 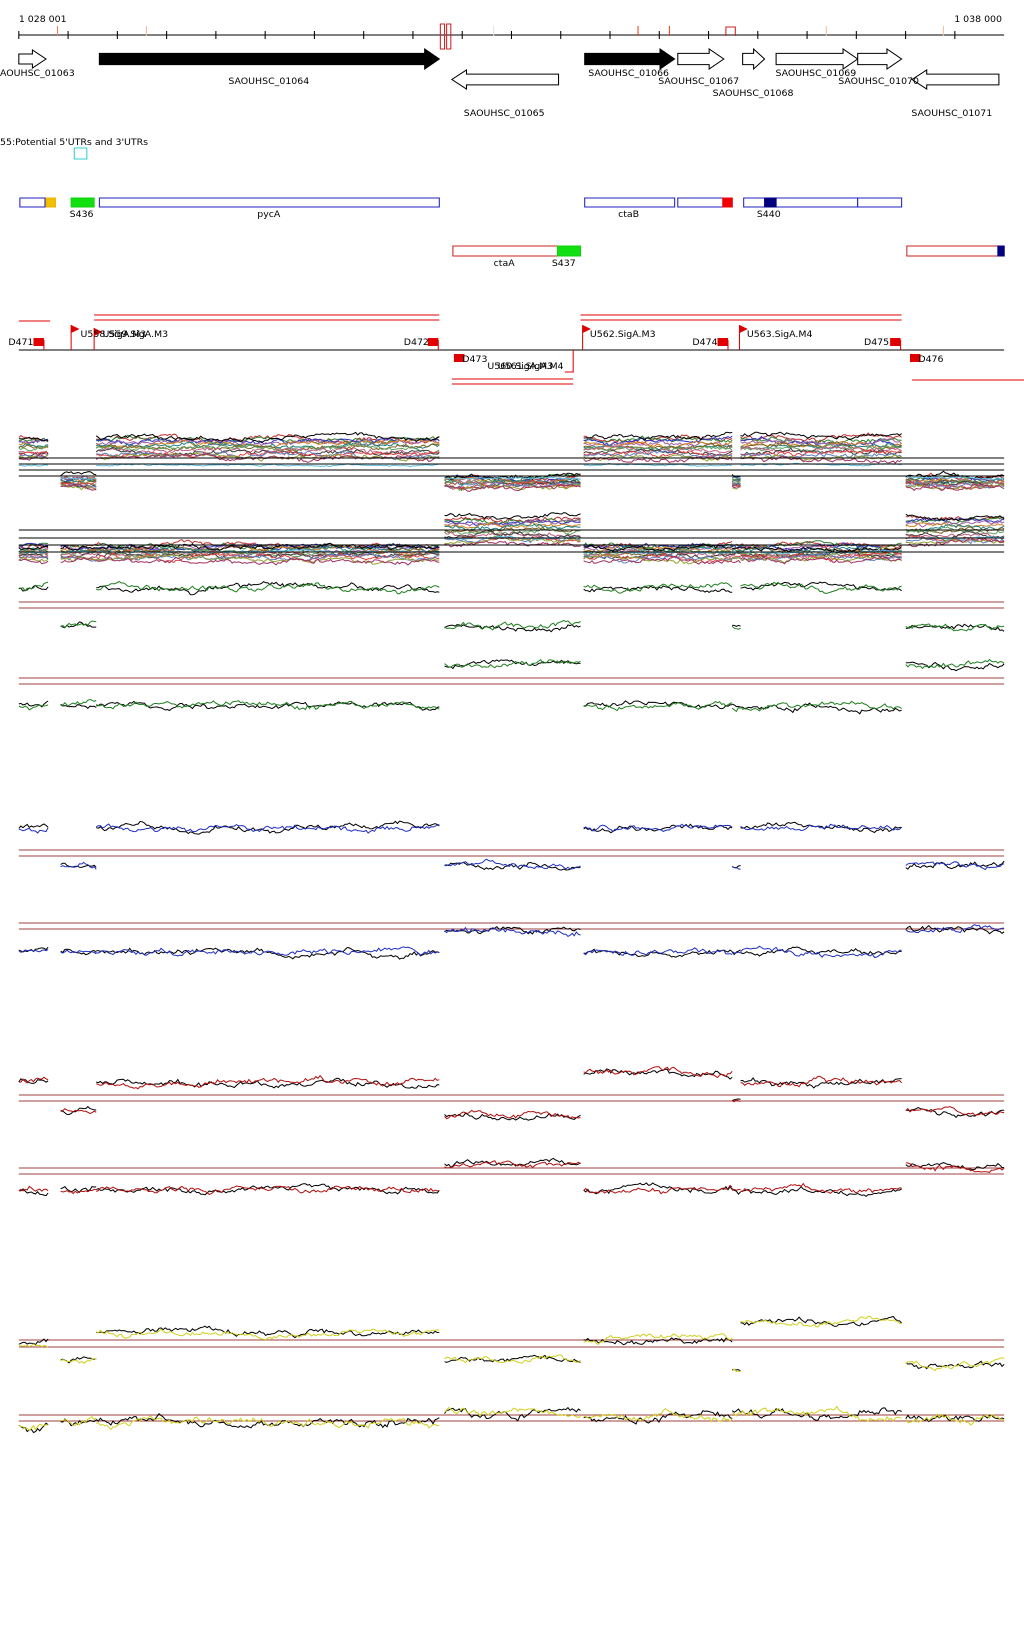 What do you see at coordinates (951, 113) in the screenshot?
I see `gene-label: SAOUHSC_01071` at bounding box center [951, 113].